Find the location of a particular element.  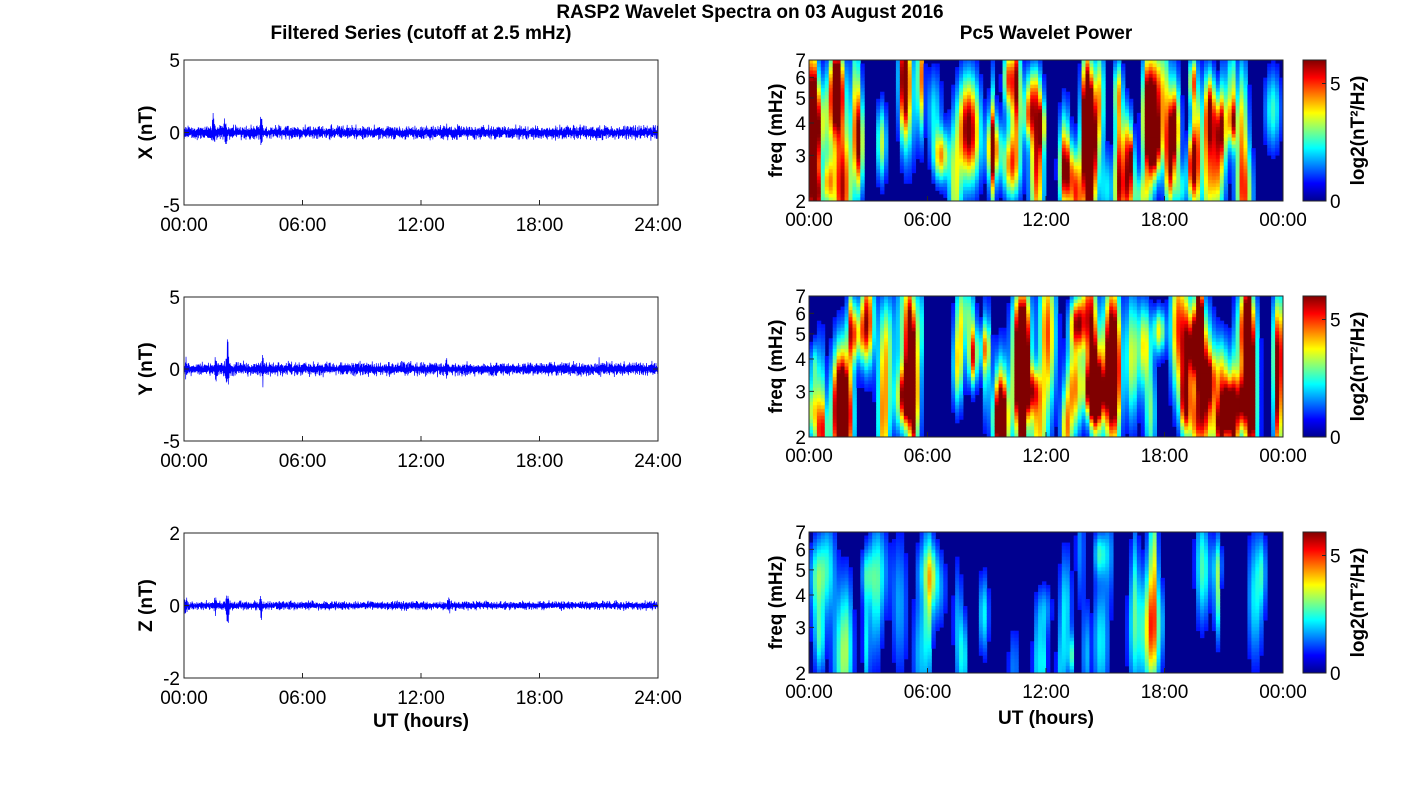

y-series-panel: 5 0 -500:00 06:00 12:00 18:00 24:00 Y (nT) is located at coordinates (409, 380).